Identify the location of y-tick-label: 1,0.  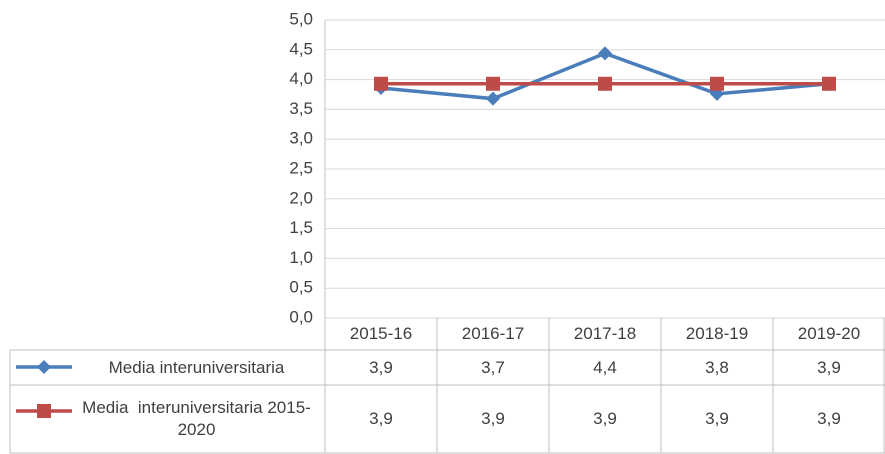
(301, 257).